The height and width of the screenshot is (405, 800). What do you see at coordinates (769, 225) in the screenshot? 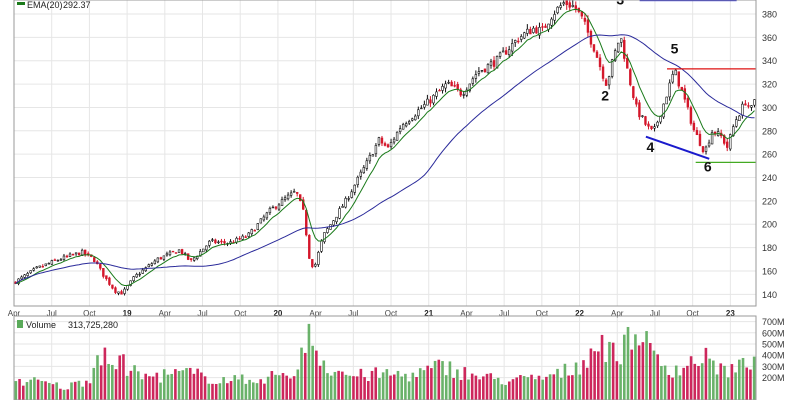
I see `price-tick-label: 200` at bounding box center [769, 225].